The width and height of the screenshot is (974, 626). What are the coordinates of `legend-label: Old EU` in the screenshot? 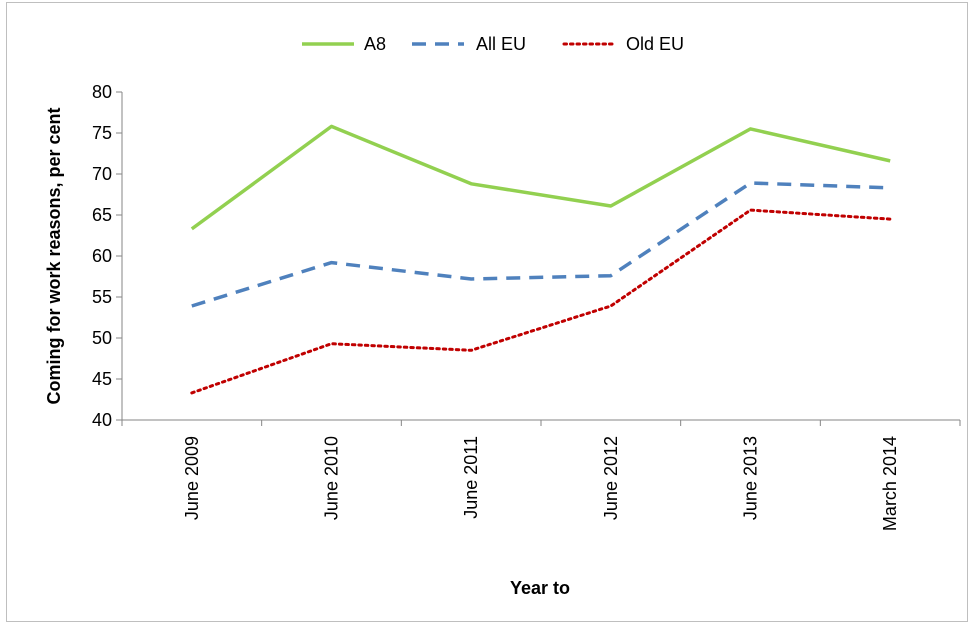 It's located at (655, 44).